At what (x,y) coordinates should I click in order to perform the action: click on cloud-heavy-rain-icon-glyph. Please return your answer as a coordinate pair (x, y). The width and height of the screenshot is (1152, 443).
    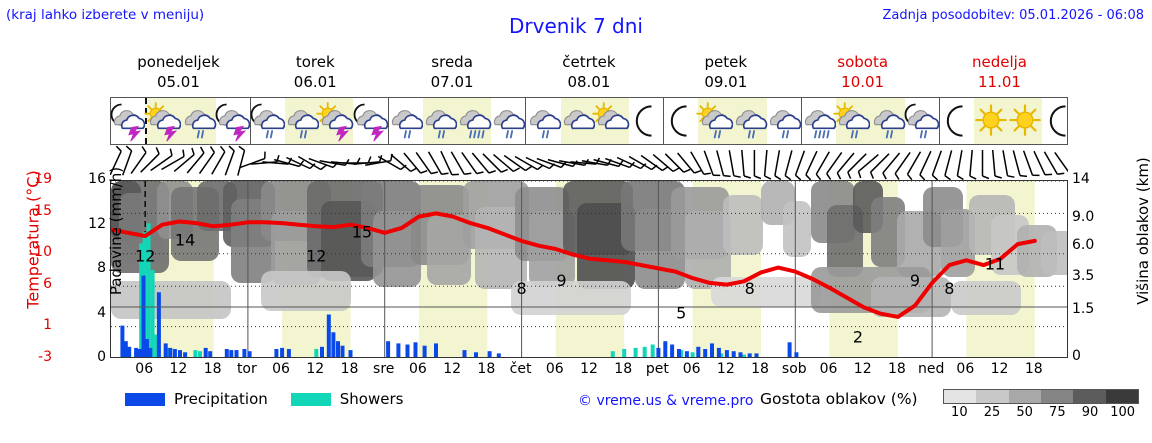
    Looking at the image, I should click on (819, 121).